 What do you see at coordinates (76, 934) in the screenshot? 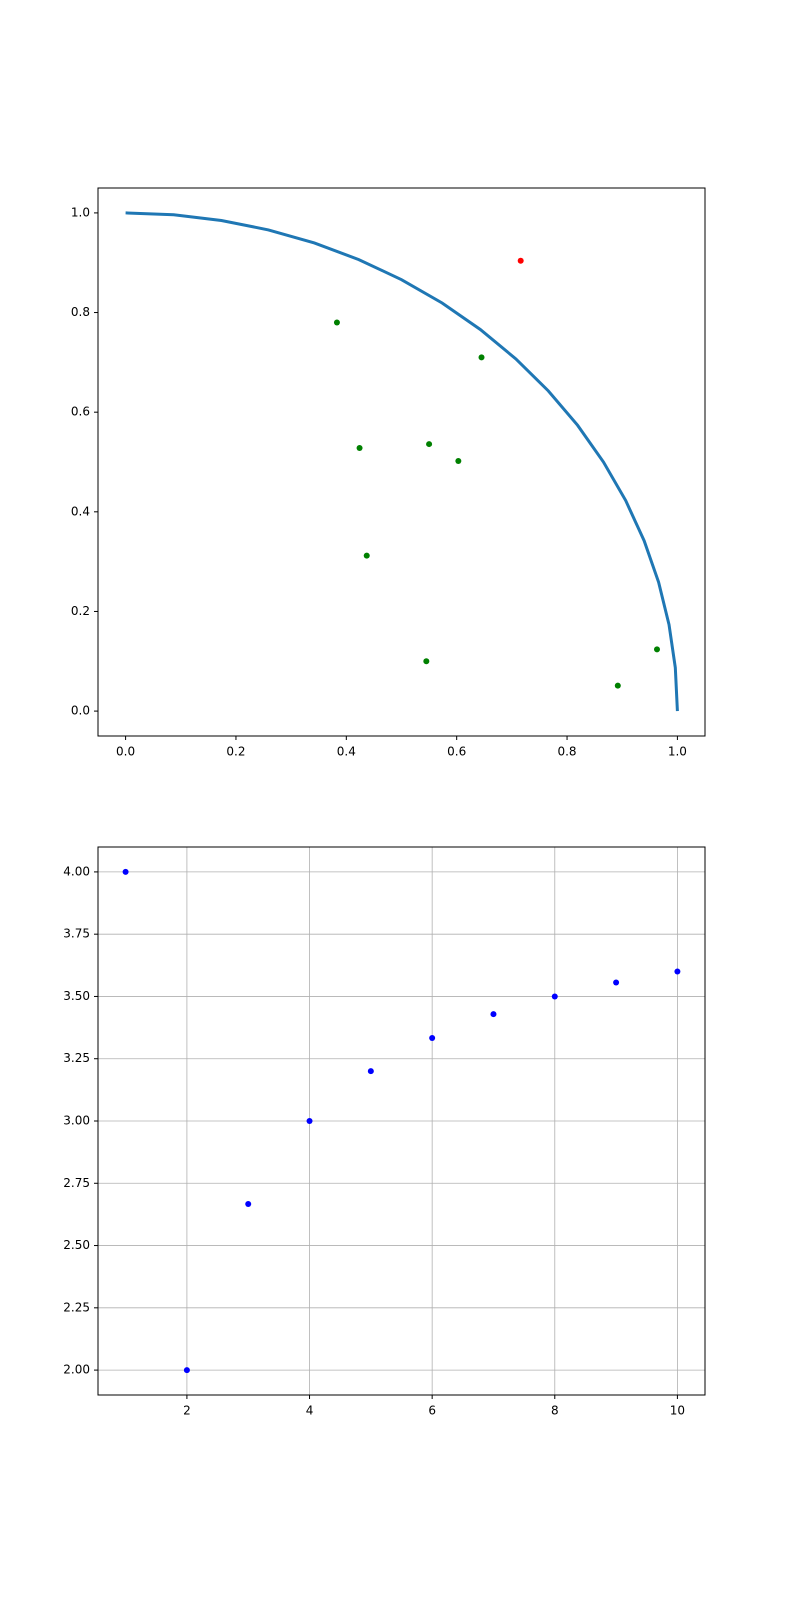
I see `y-tick-label: 3.75` at bounding box center [76, 934].